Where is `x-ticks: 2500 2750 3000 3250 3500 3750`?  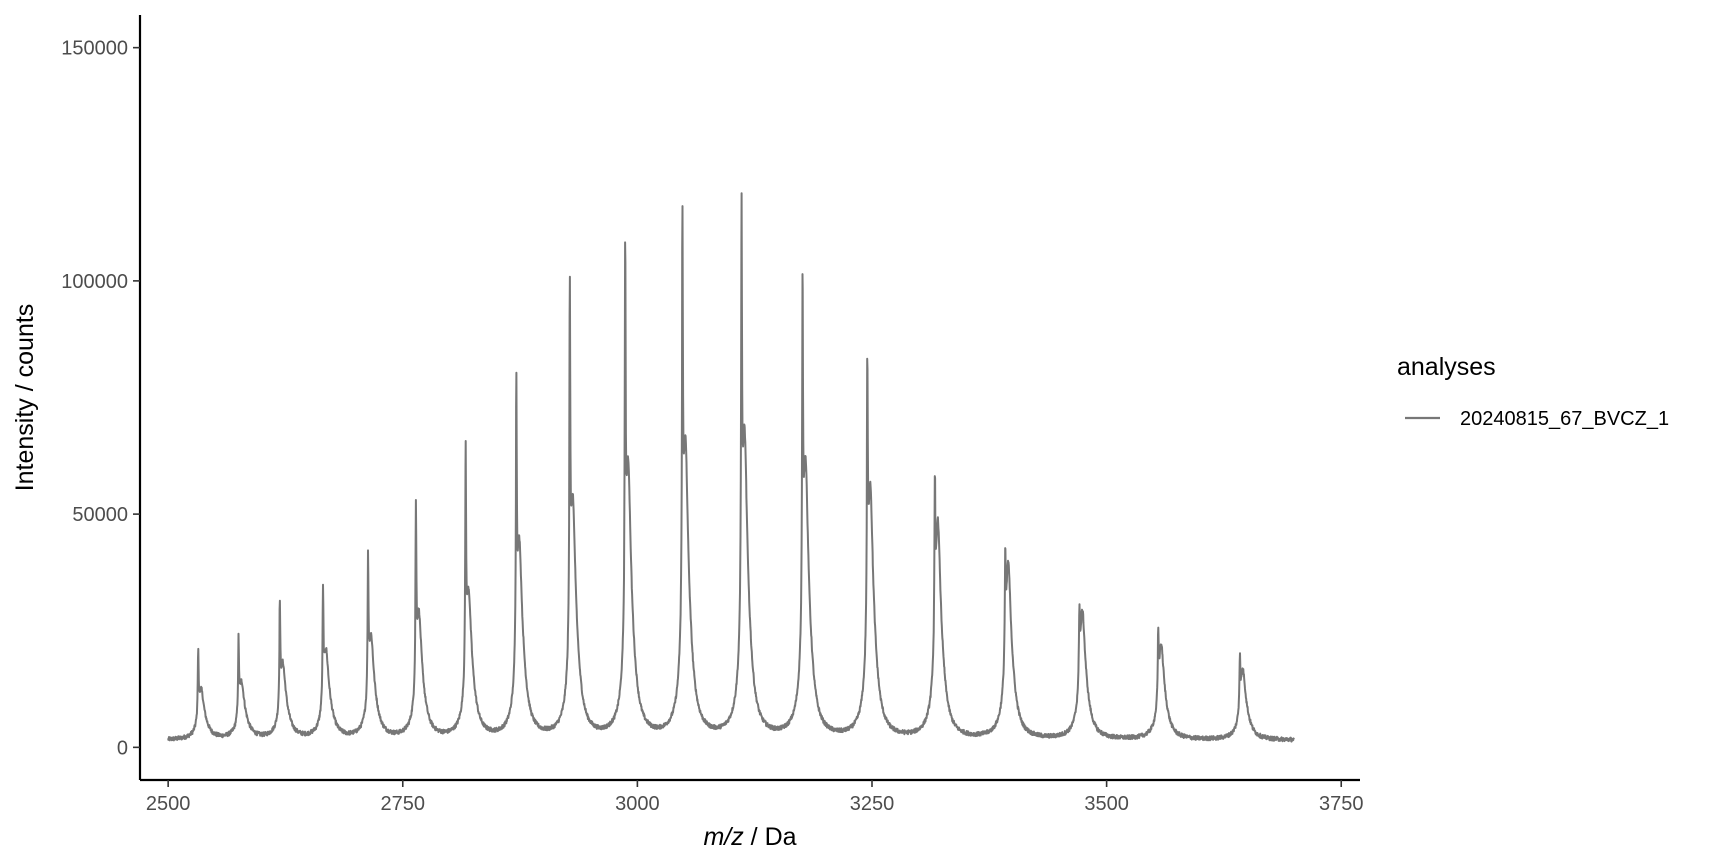 x-ticks: 2500 2750 3000 3250 3500 3750 is located at coordinates (755, 797).